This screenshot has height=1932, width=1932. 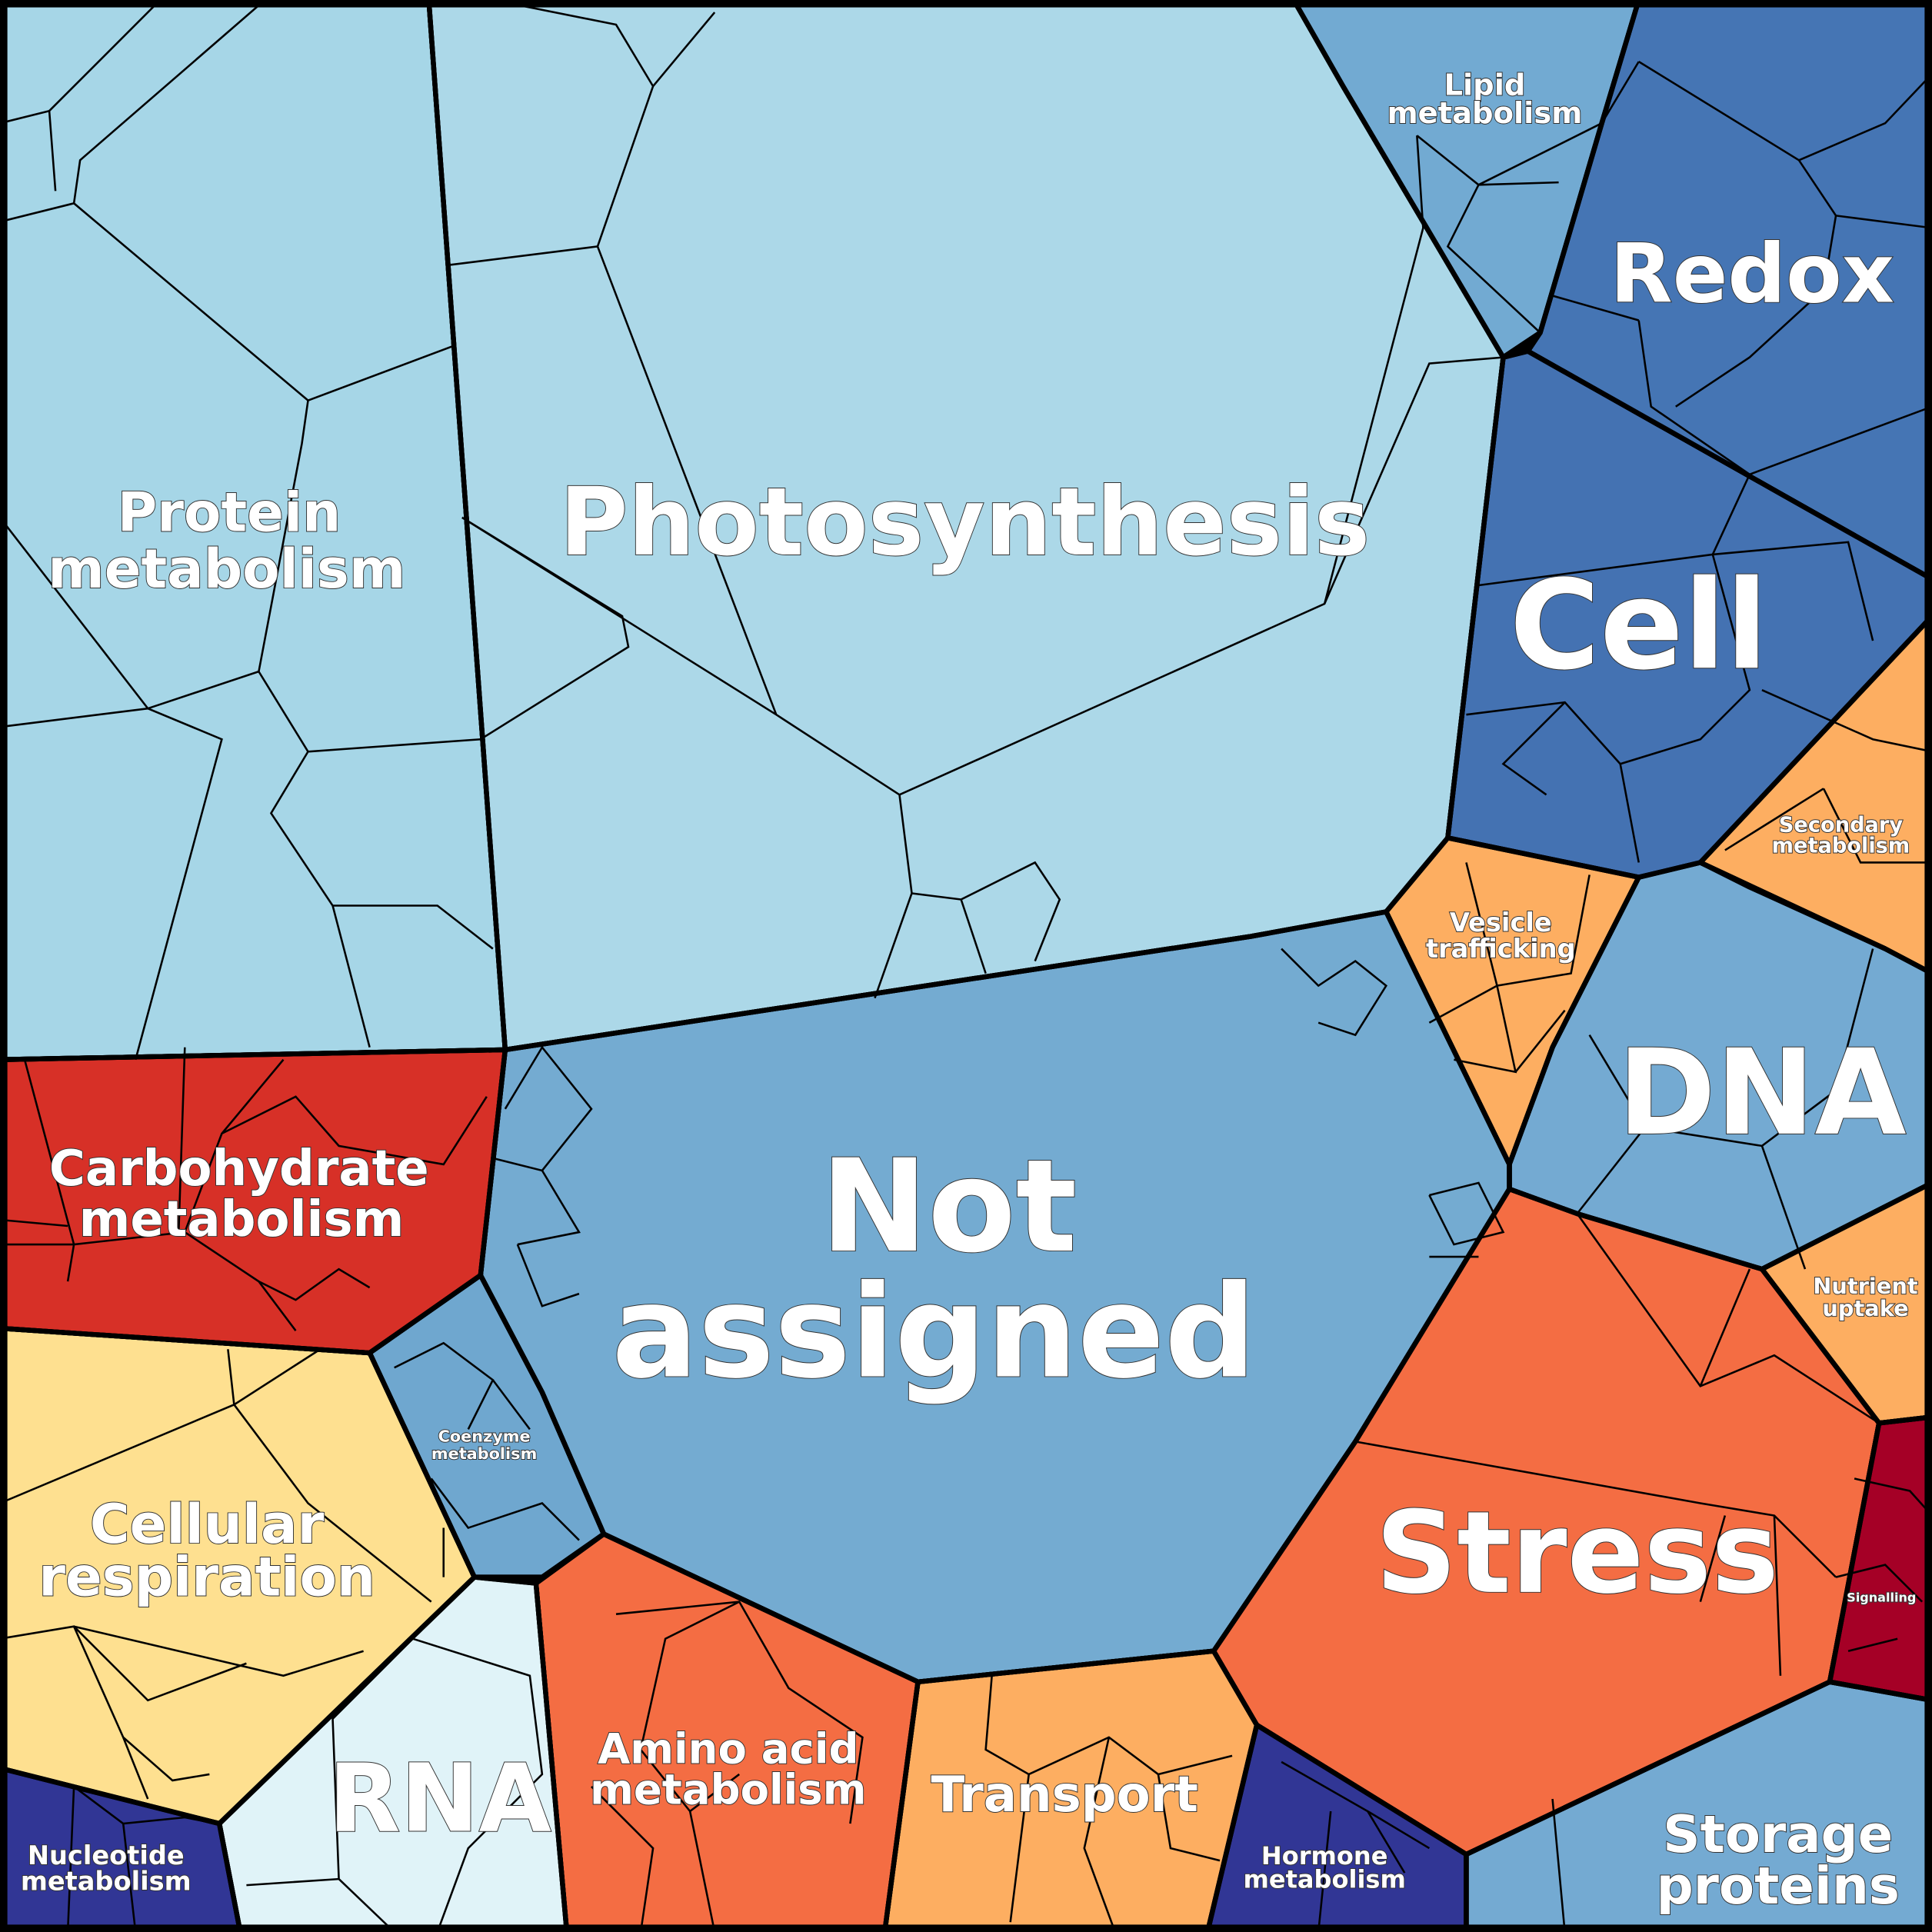 I want to click on label-signalling: Signalling, so click(x=1881, y=1598).